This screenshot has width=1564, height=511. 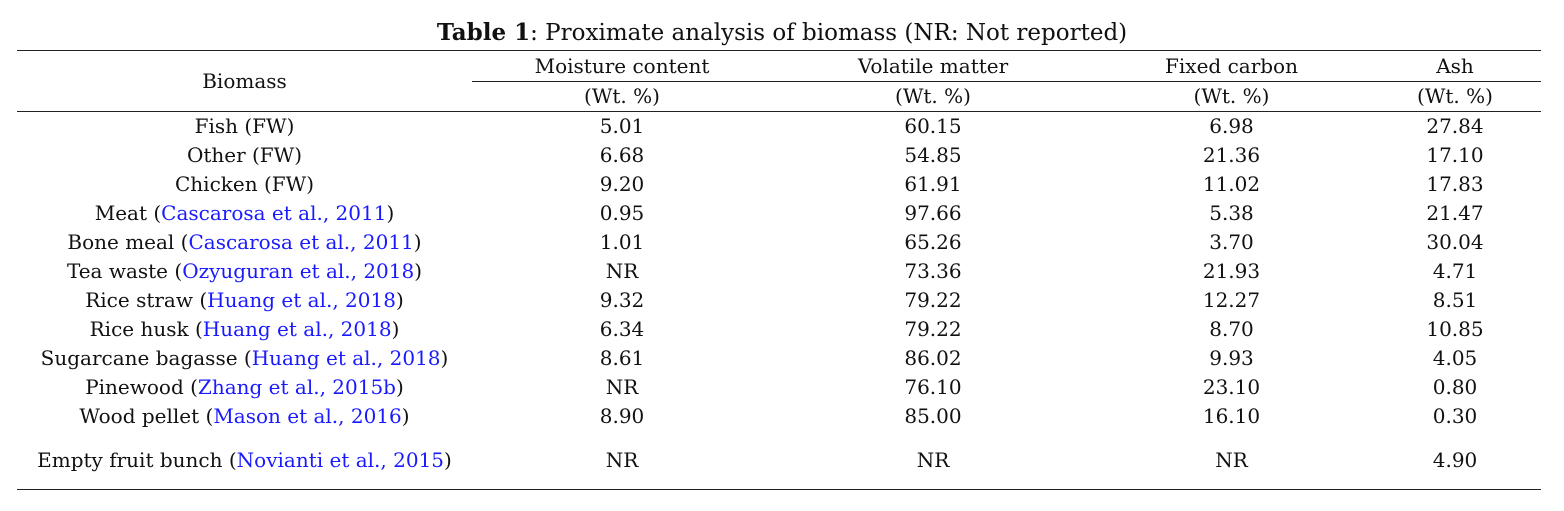 What do you see at coordinates (622, 242) in the screenshot?
I see `cell-moisture-content: 1.01` at bounding box center [622, 242].